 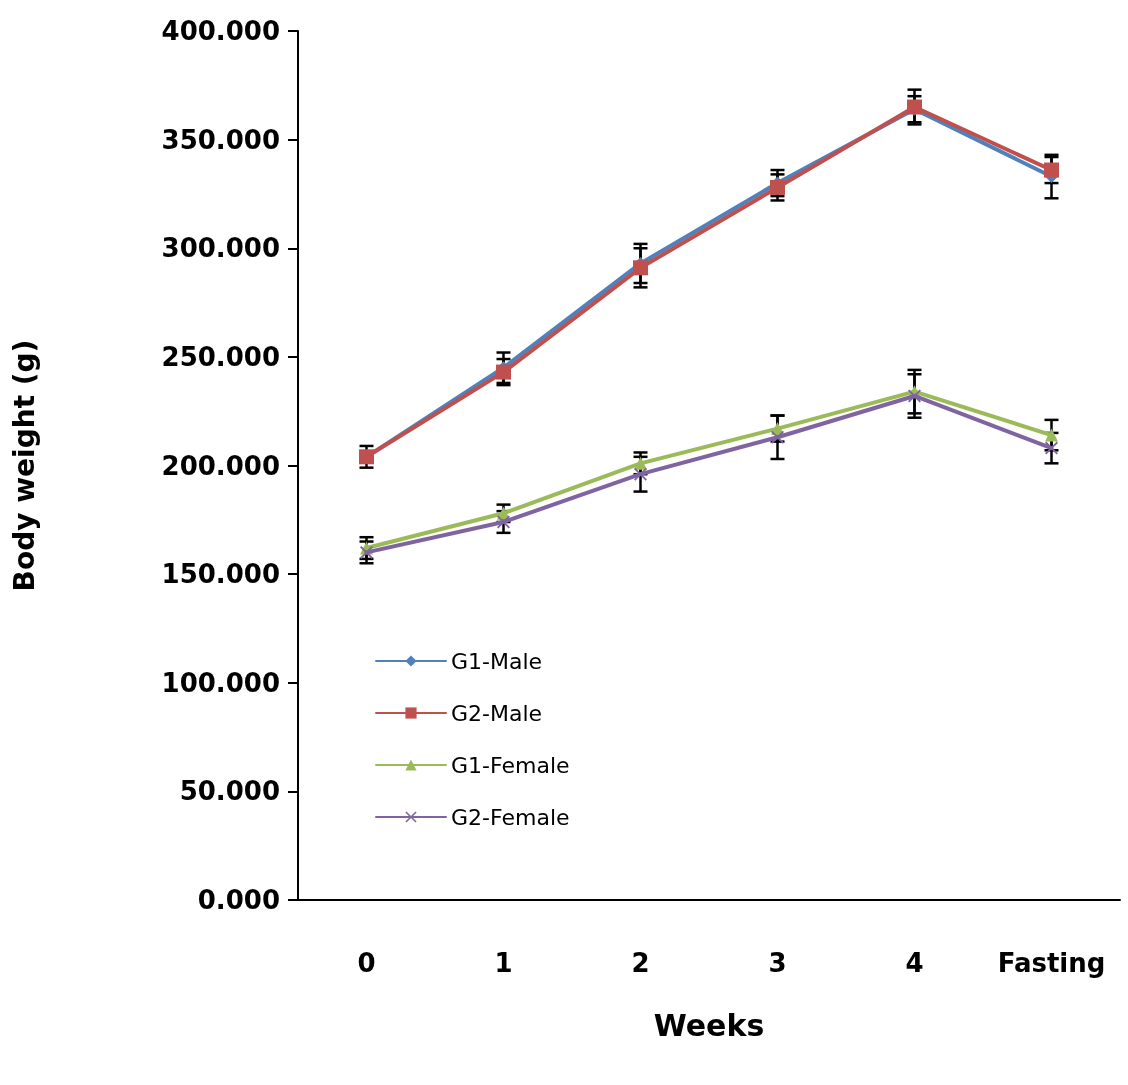 I want to click on y-tick-label: 0.000, so click(x=238, y=900).